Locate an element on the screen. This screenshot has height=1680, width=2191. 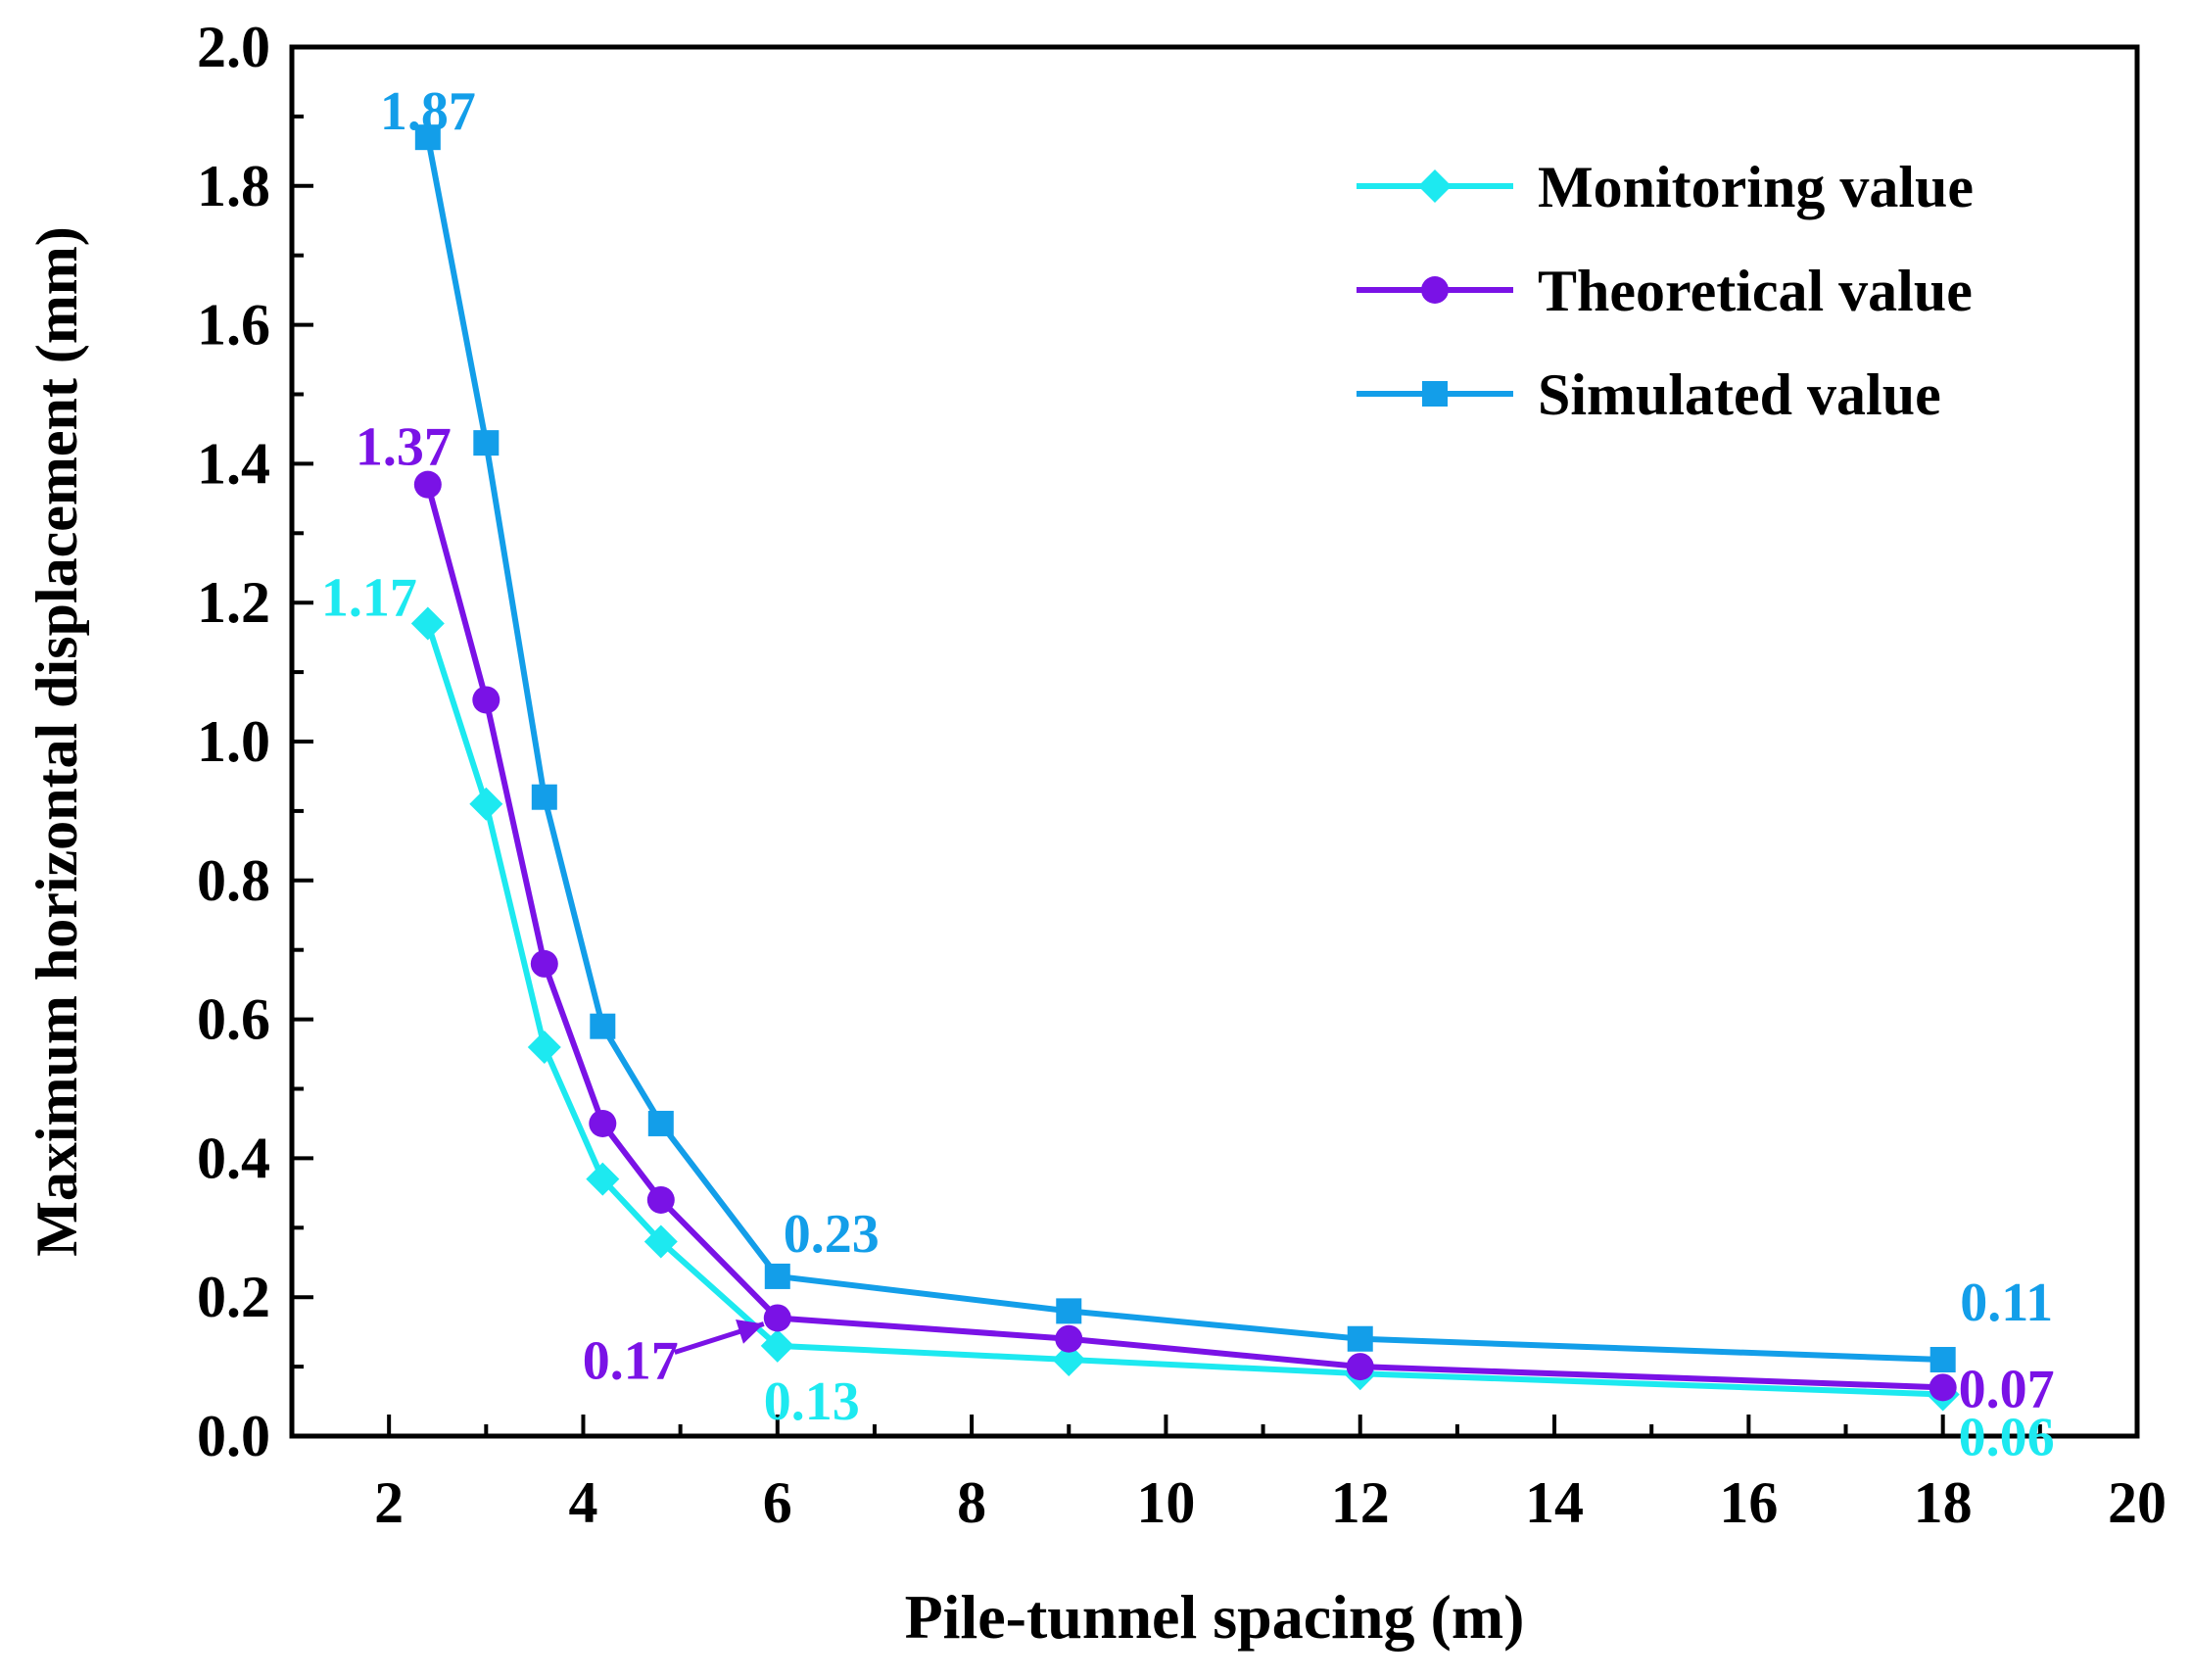
y-tick-label: 0.4 is located at coordinates (233, 1158).